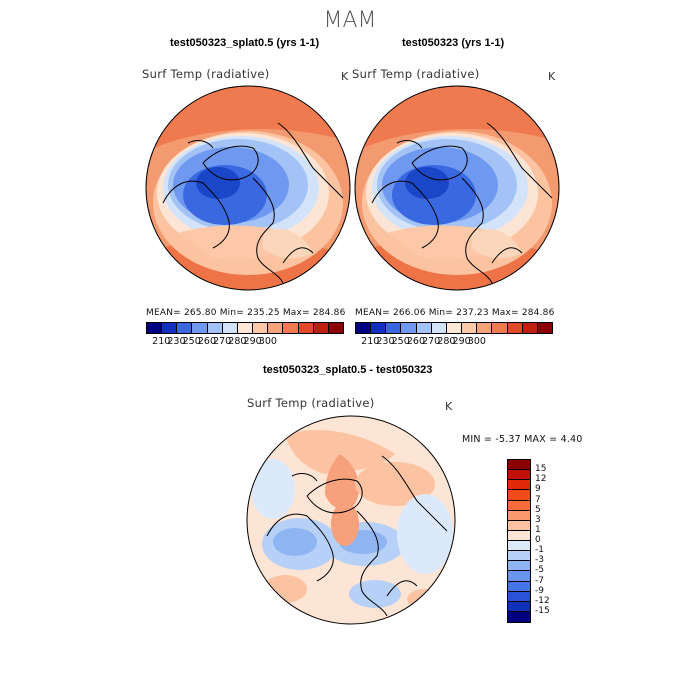 The height and width of the screenshot is (700, 700). What do you see at coordinates (541, 439) in the screenshot?
I see `diff-max-label: MAX =` at bounding box center [541, 439].